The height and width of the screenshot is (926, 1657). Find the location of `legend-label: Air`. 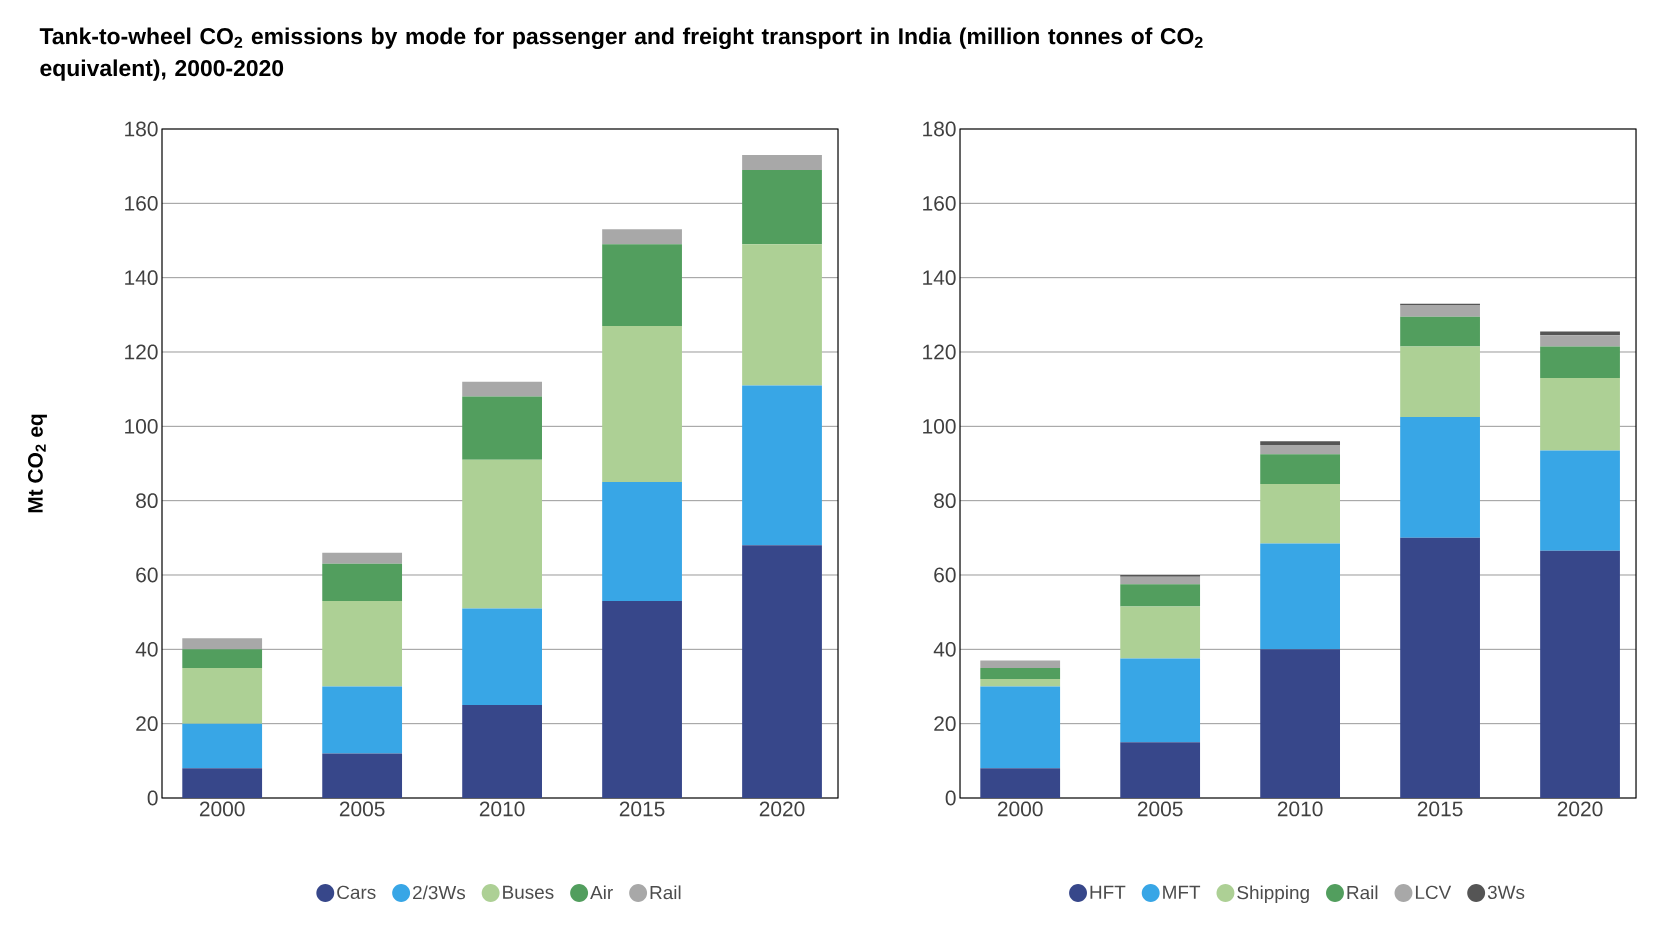

legend-label: Air is located at coordinates (601, 892).